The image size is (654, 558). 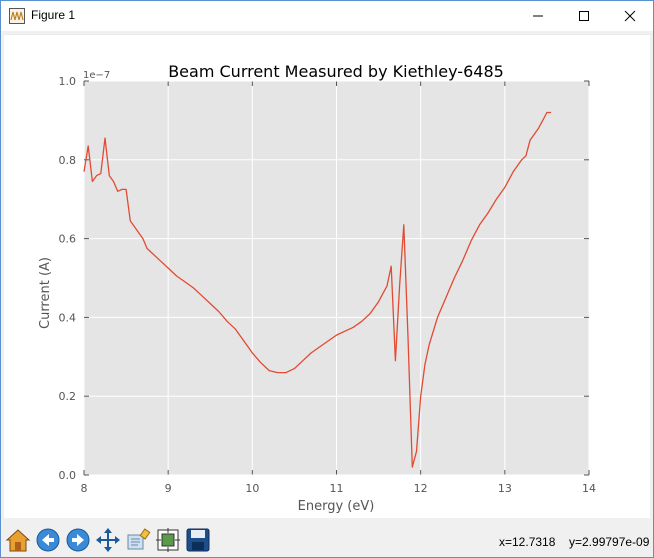 I want to click on y-axis-label: Current (A), so click(x=45, y=293).